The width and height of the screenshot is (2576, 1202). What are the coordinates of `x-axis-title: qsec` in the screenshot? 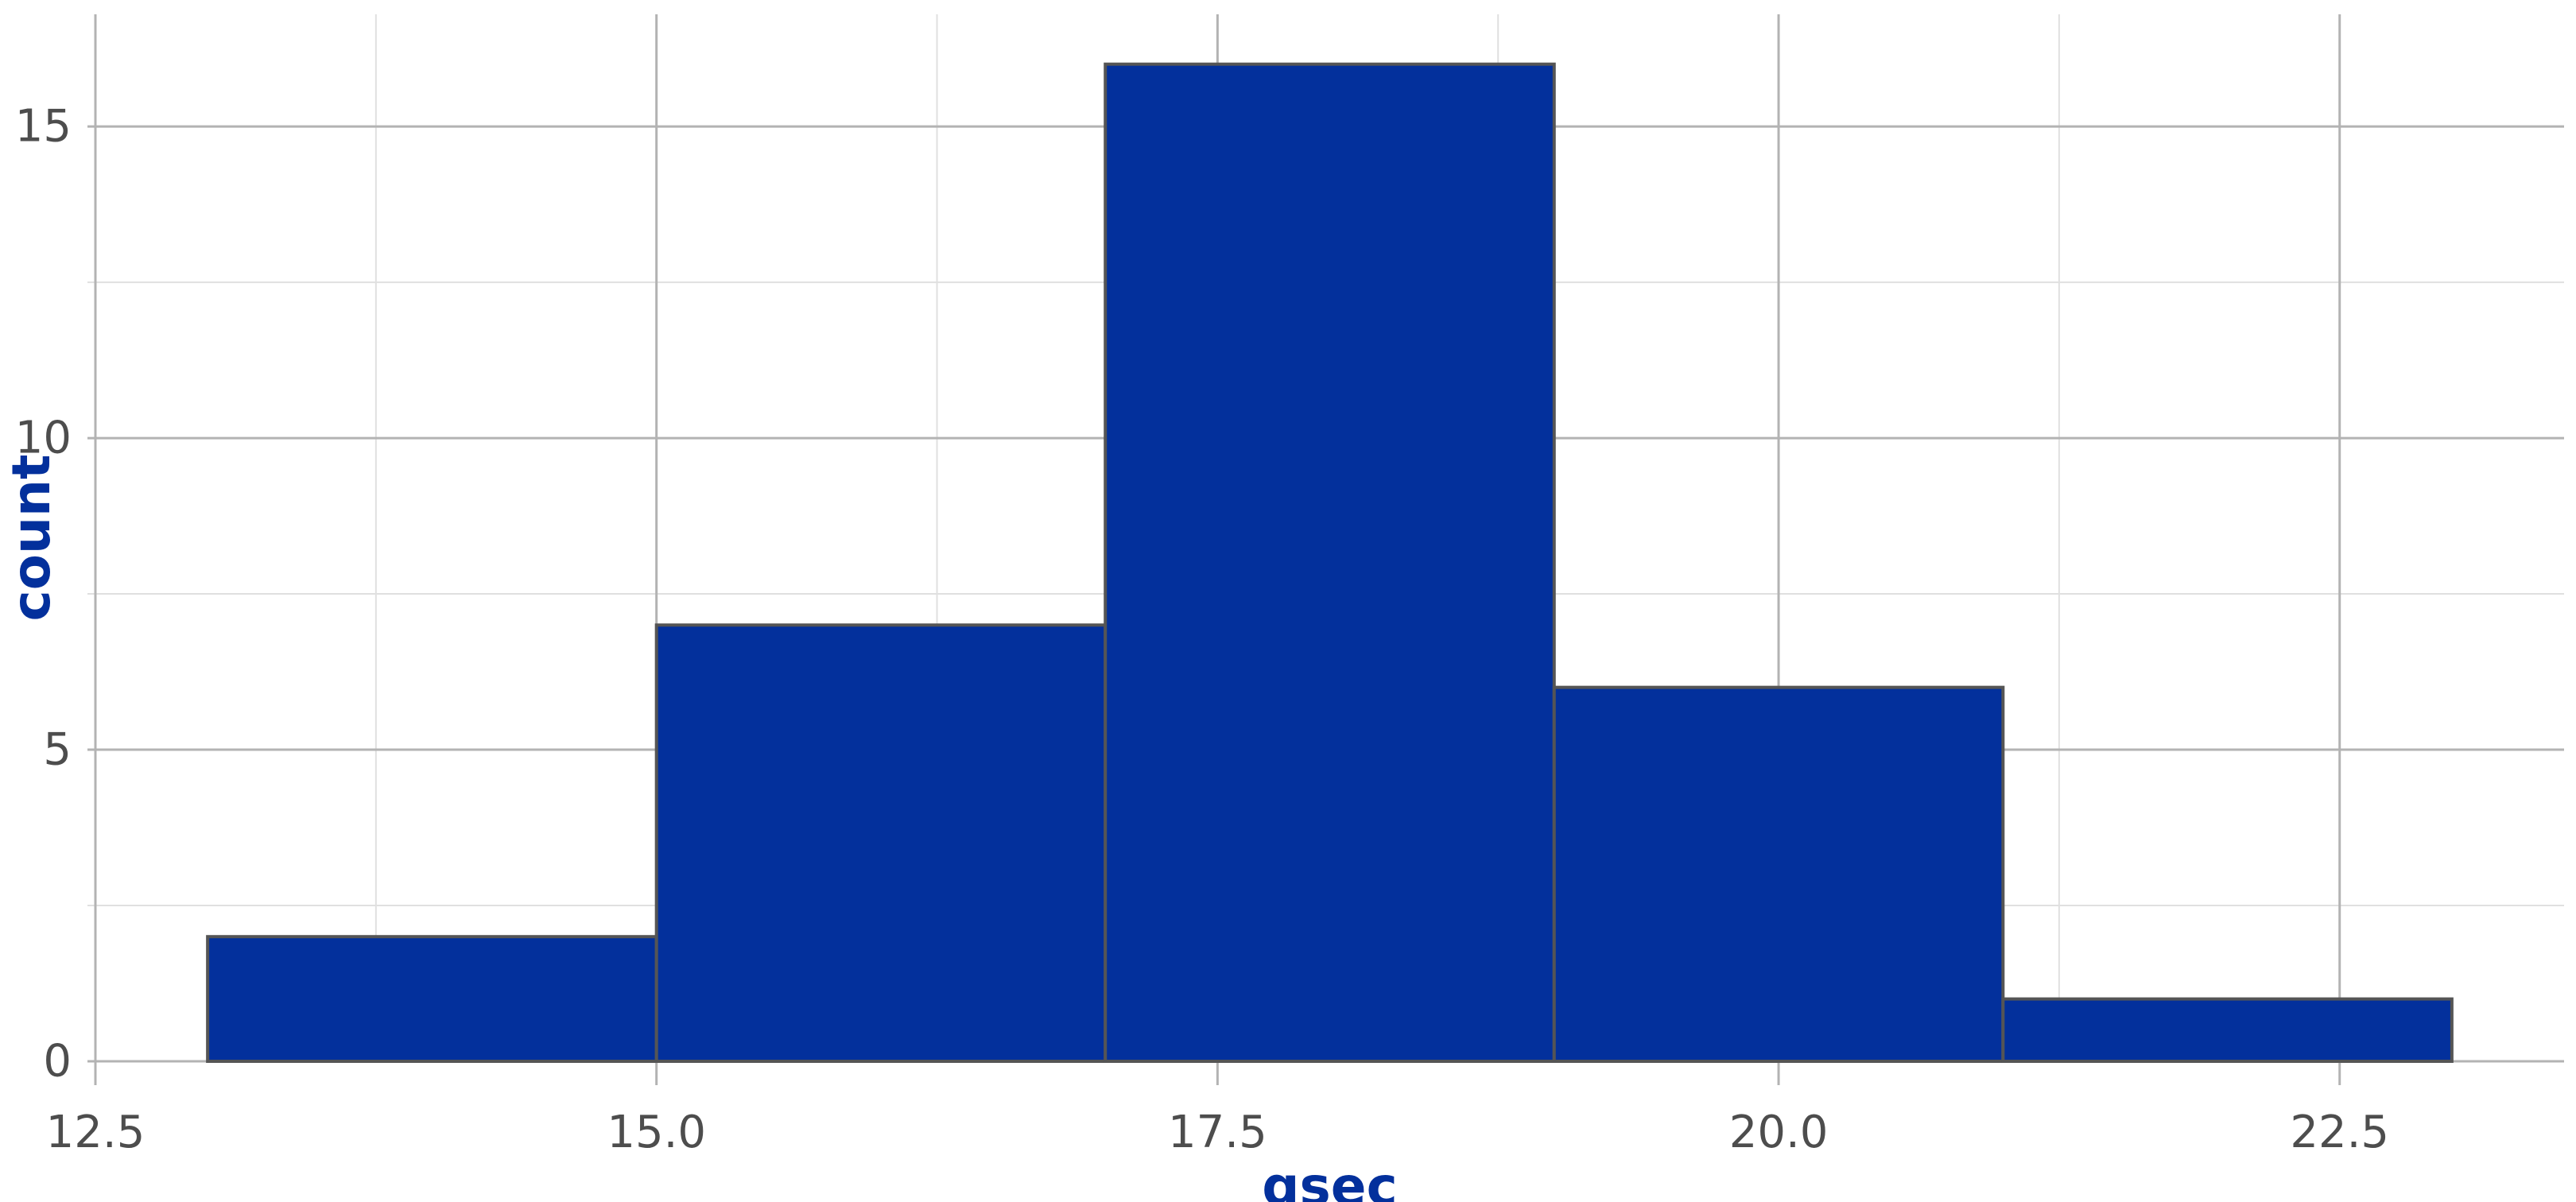 It's located at (1330, 1179).